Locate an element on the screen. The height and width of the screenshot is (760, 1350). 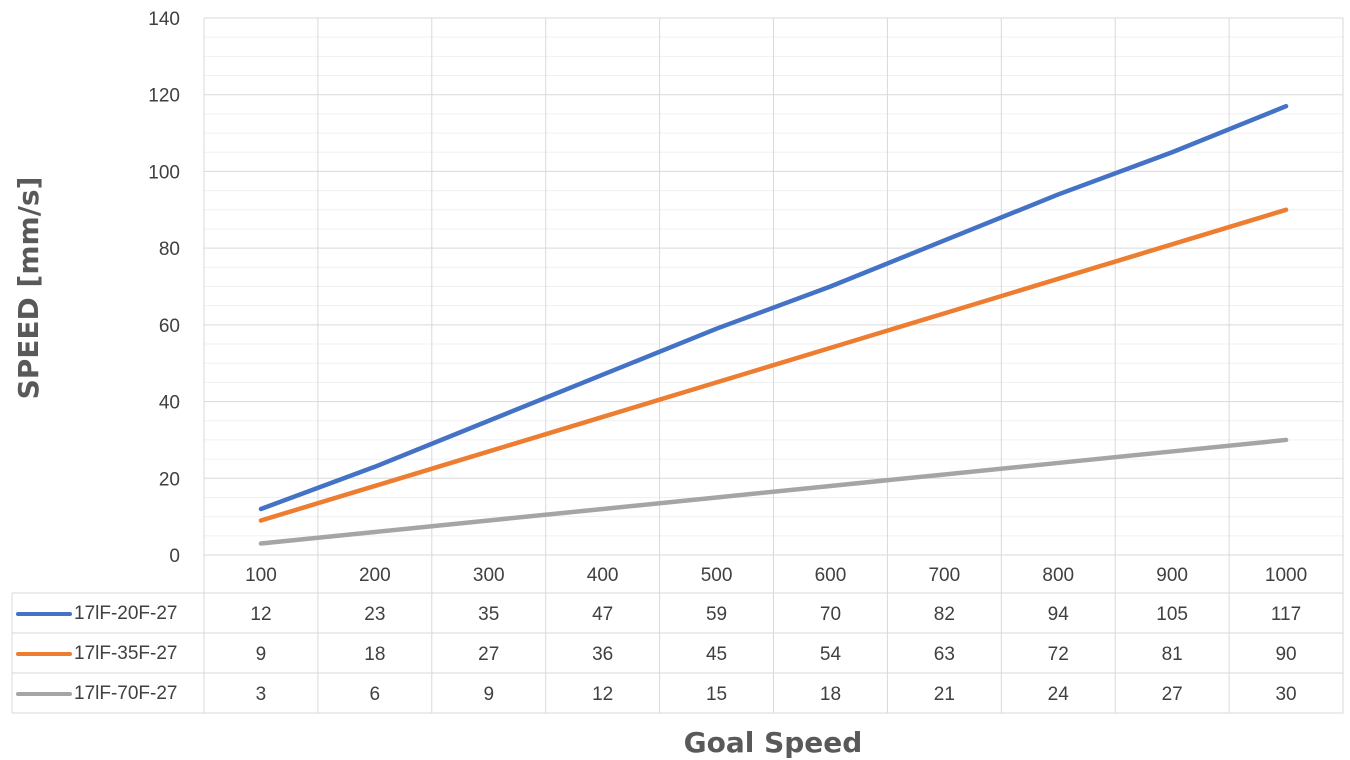
data-table-cell: 81 is located at coordinates (1172, 654).